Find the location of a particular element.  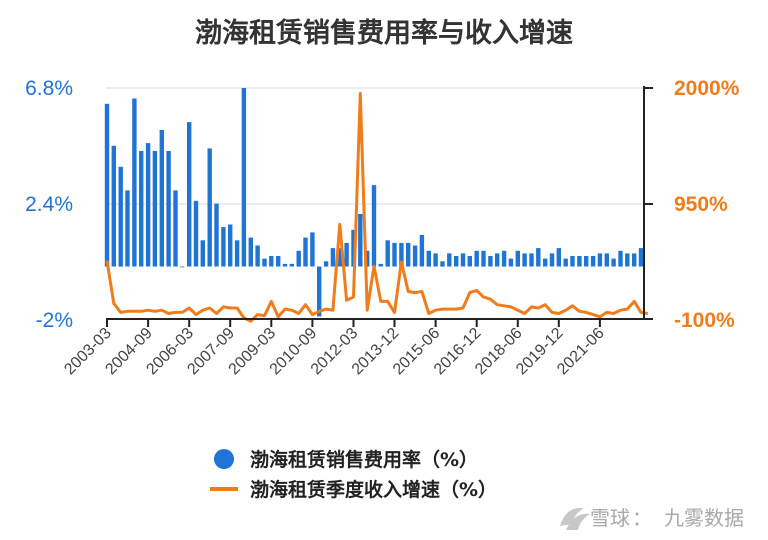

left-tick-label: 6.8% is located at coordinates (49, 88).